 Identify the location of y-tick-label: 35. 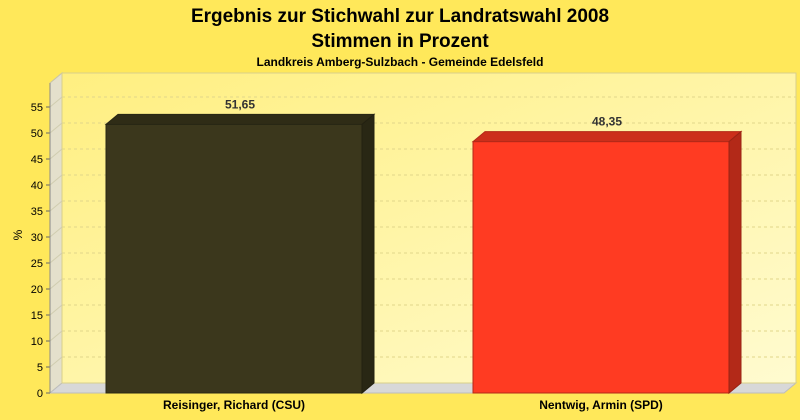
(37, 212).